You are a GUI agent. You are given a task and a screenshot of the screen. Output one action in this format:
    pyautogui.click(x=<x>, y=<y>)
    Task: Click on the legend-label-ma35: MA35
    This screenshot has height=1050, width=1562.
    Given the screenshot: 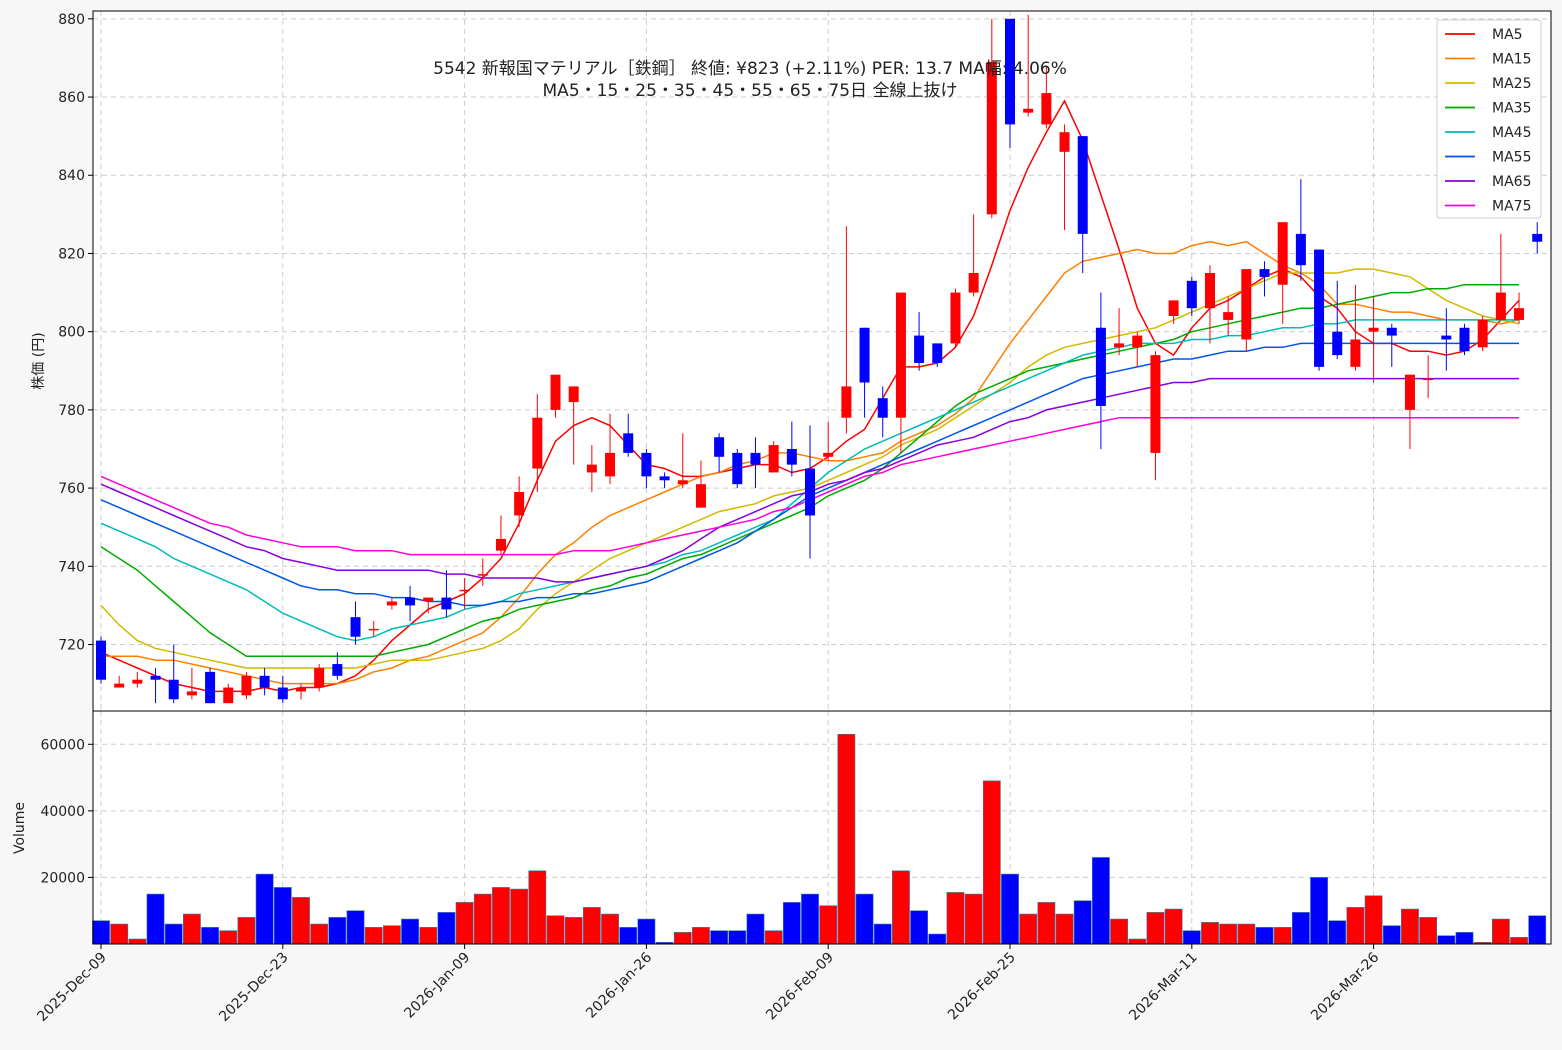 What is the action you would take?
    pyautogui.click(x=1511, y=109)
    